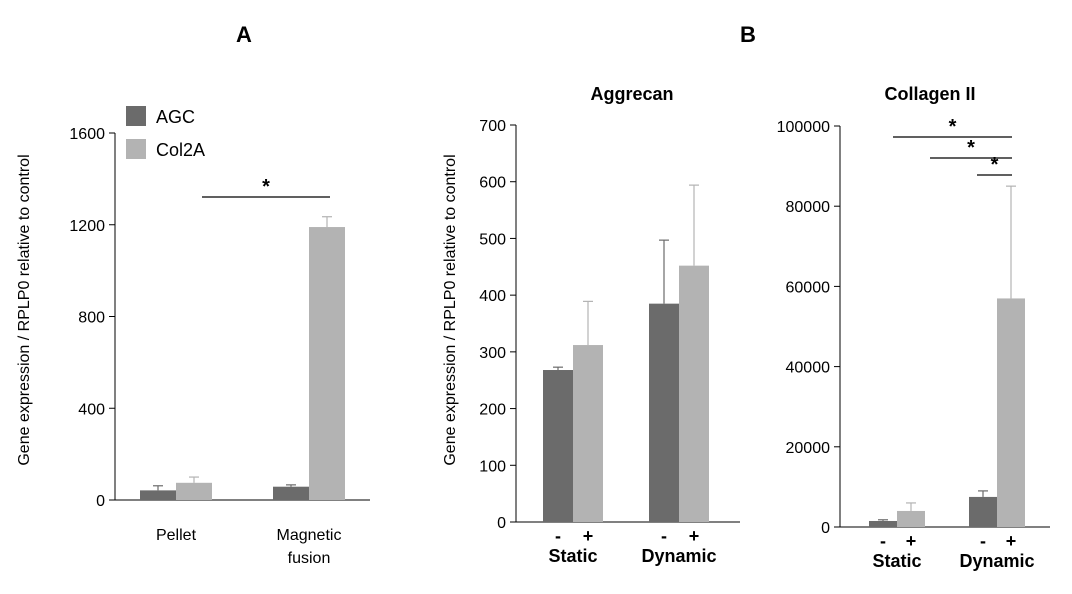 This screenshot has height=594, width=1072. I want to click on chart-a-y-tick-label: 1200, so click(87, 226).